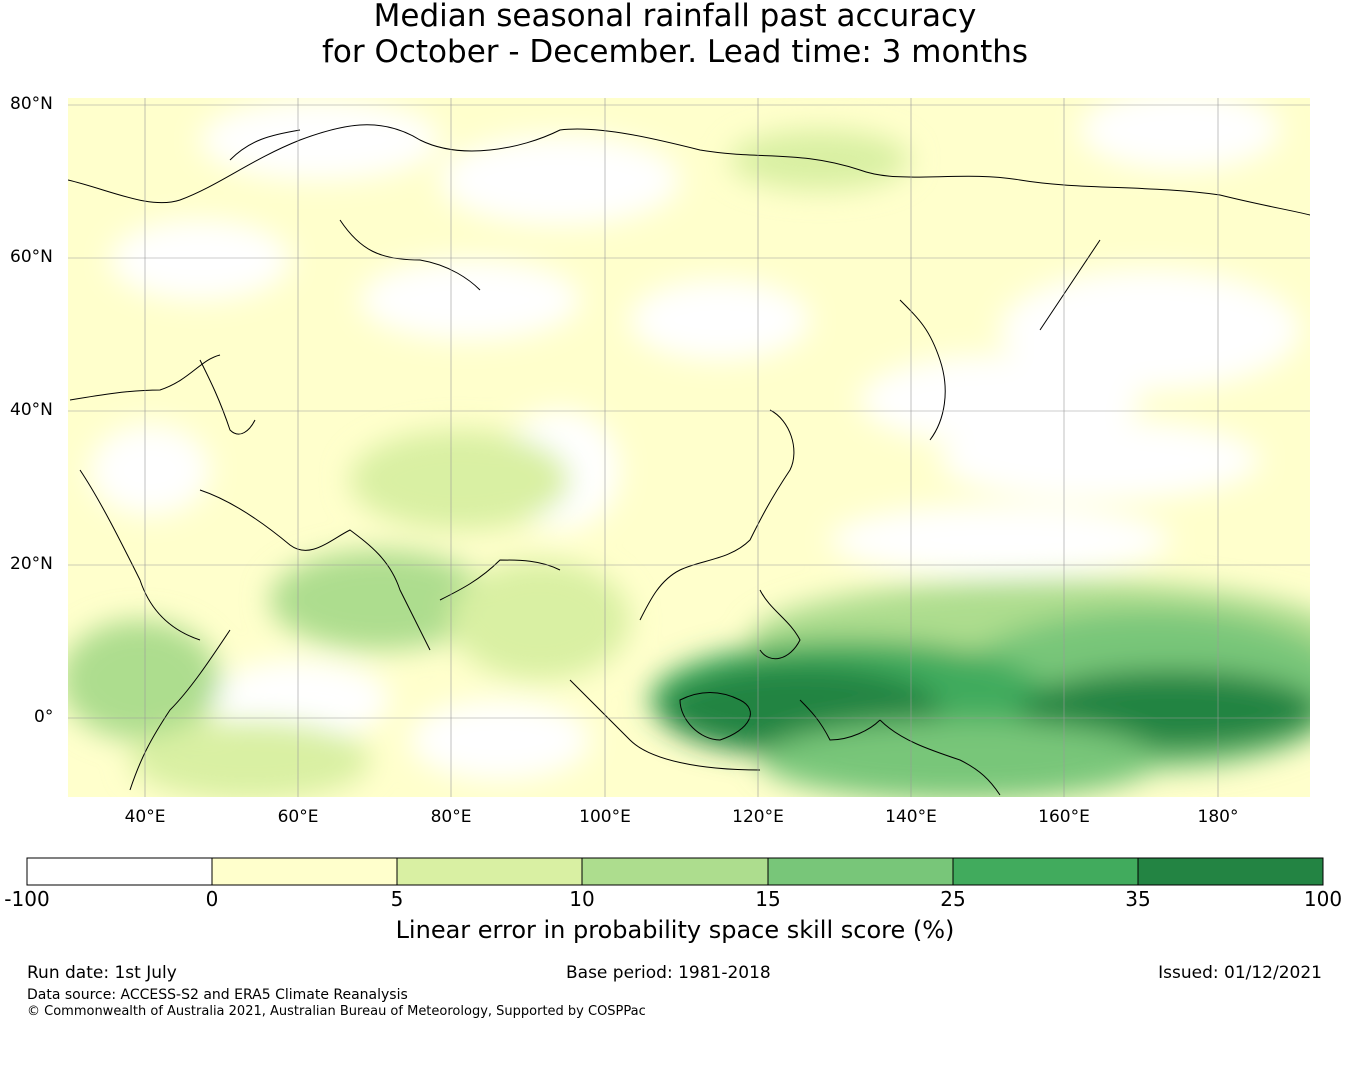  I want to click on colorbar, so click(675, 871).